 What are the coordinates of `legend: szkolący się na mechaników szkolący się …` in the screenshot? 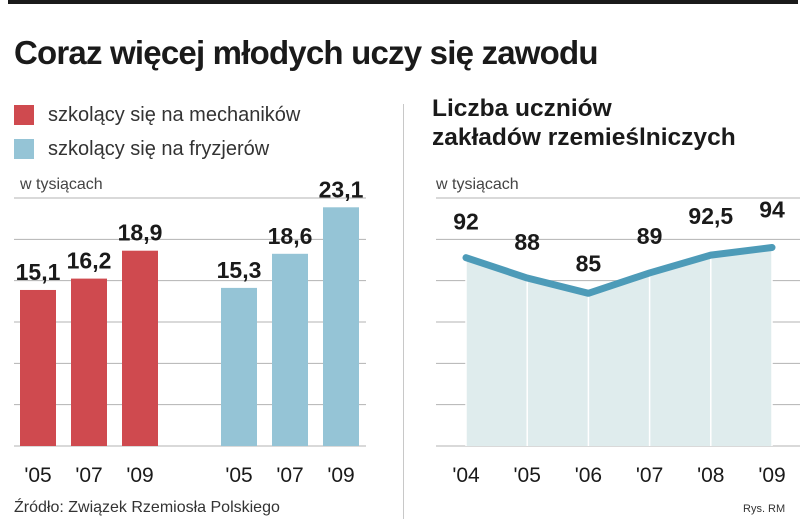 It's located at (157, 132).